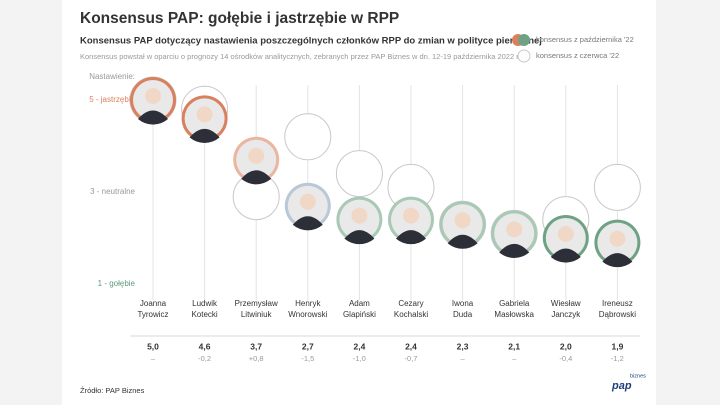 This screenshot has width=720, height=405. What do you see at coordinates (617, 346) in the screenshot?
I see `value-label: 1,9` at bounding box center [617, 346].